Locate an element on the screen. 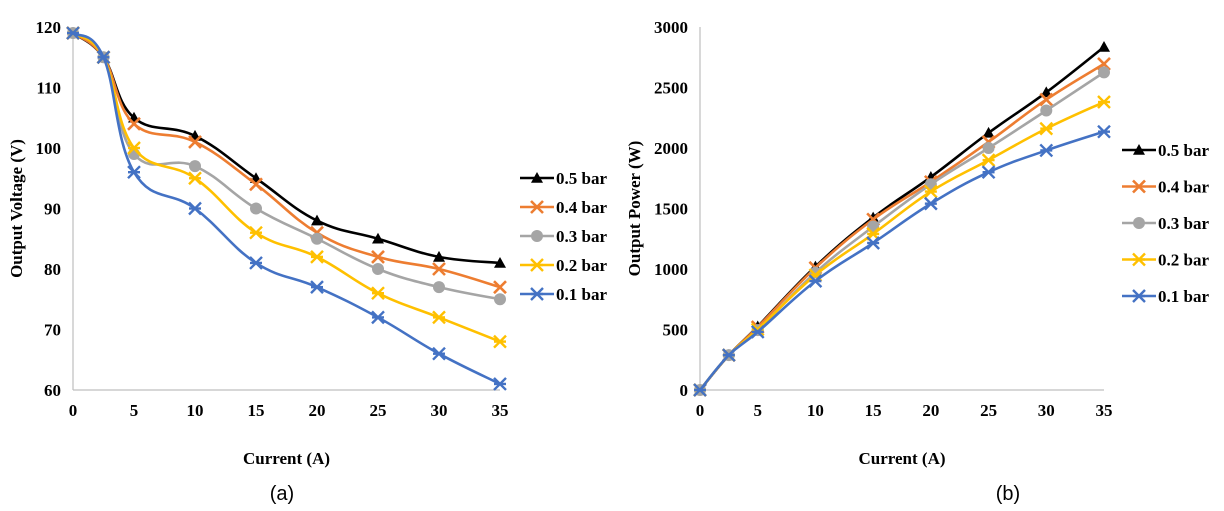 The image size is (1224, 511). x-tick-label: 10 is located at coordinates (815, 410).